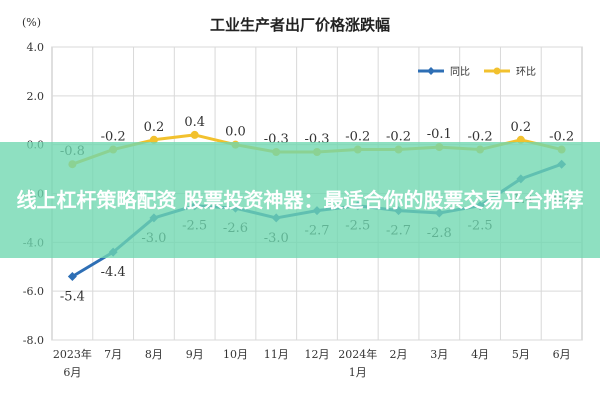 The height and width of the screenshot is (400, 600). Describe the element at coordinates (195, 354) in the screenshot. I see `x-tick-label: 9月` at that location.